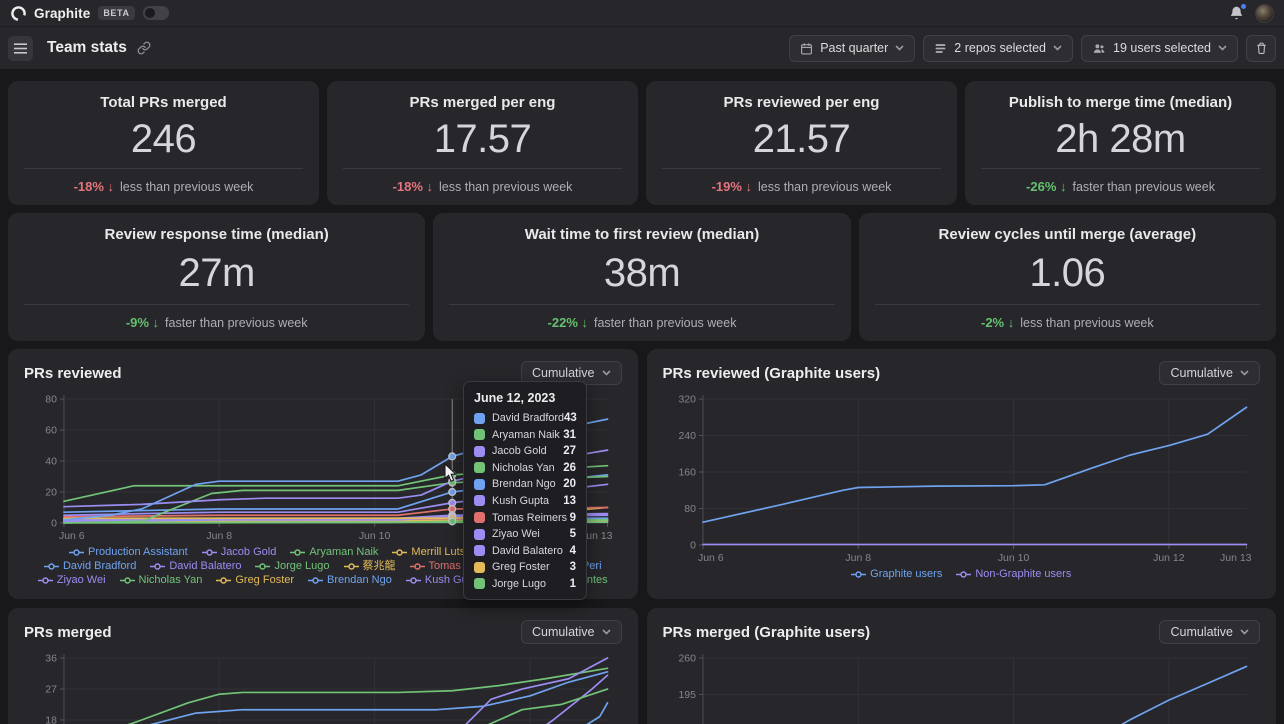  What do you see at coordinates (89, 566) in the screenshot?
I see `legend-item: David Bradford` at bounding box center [89, 566].